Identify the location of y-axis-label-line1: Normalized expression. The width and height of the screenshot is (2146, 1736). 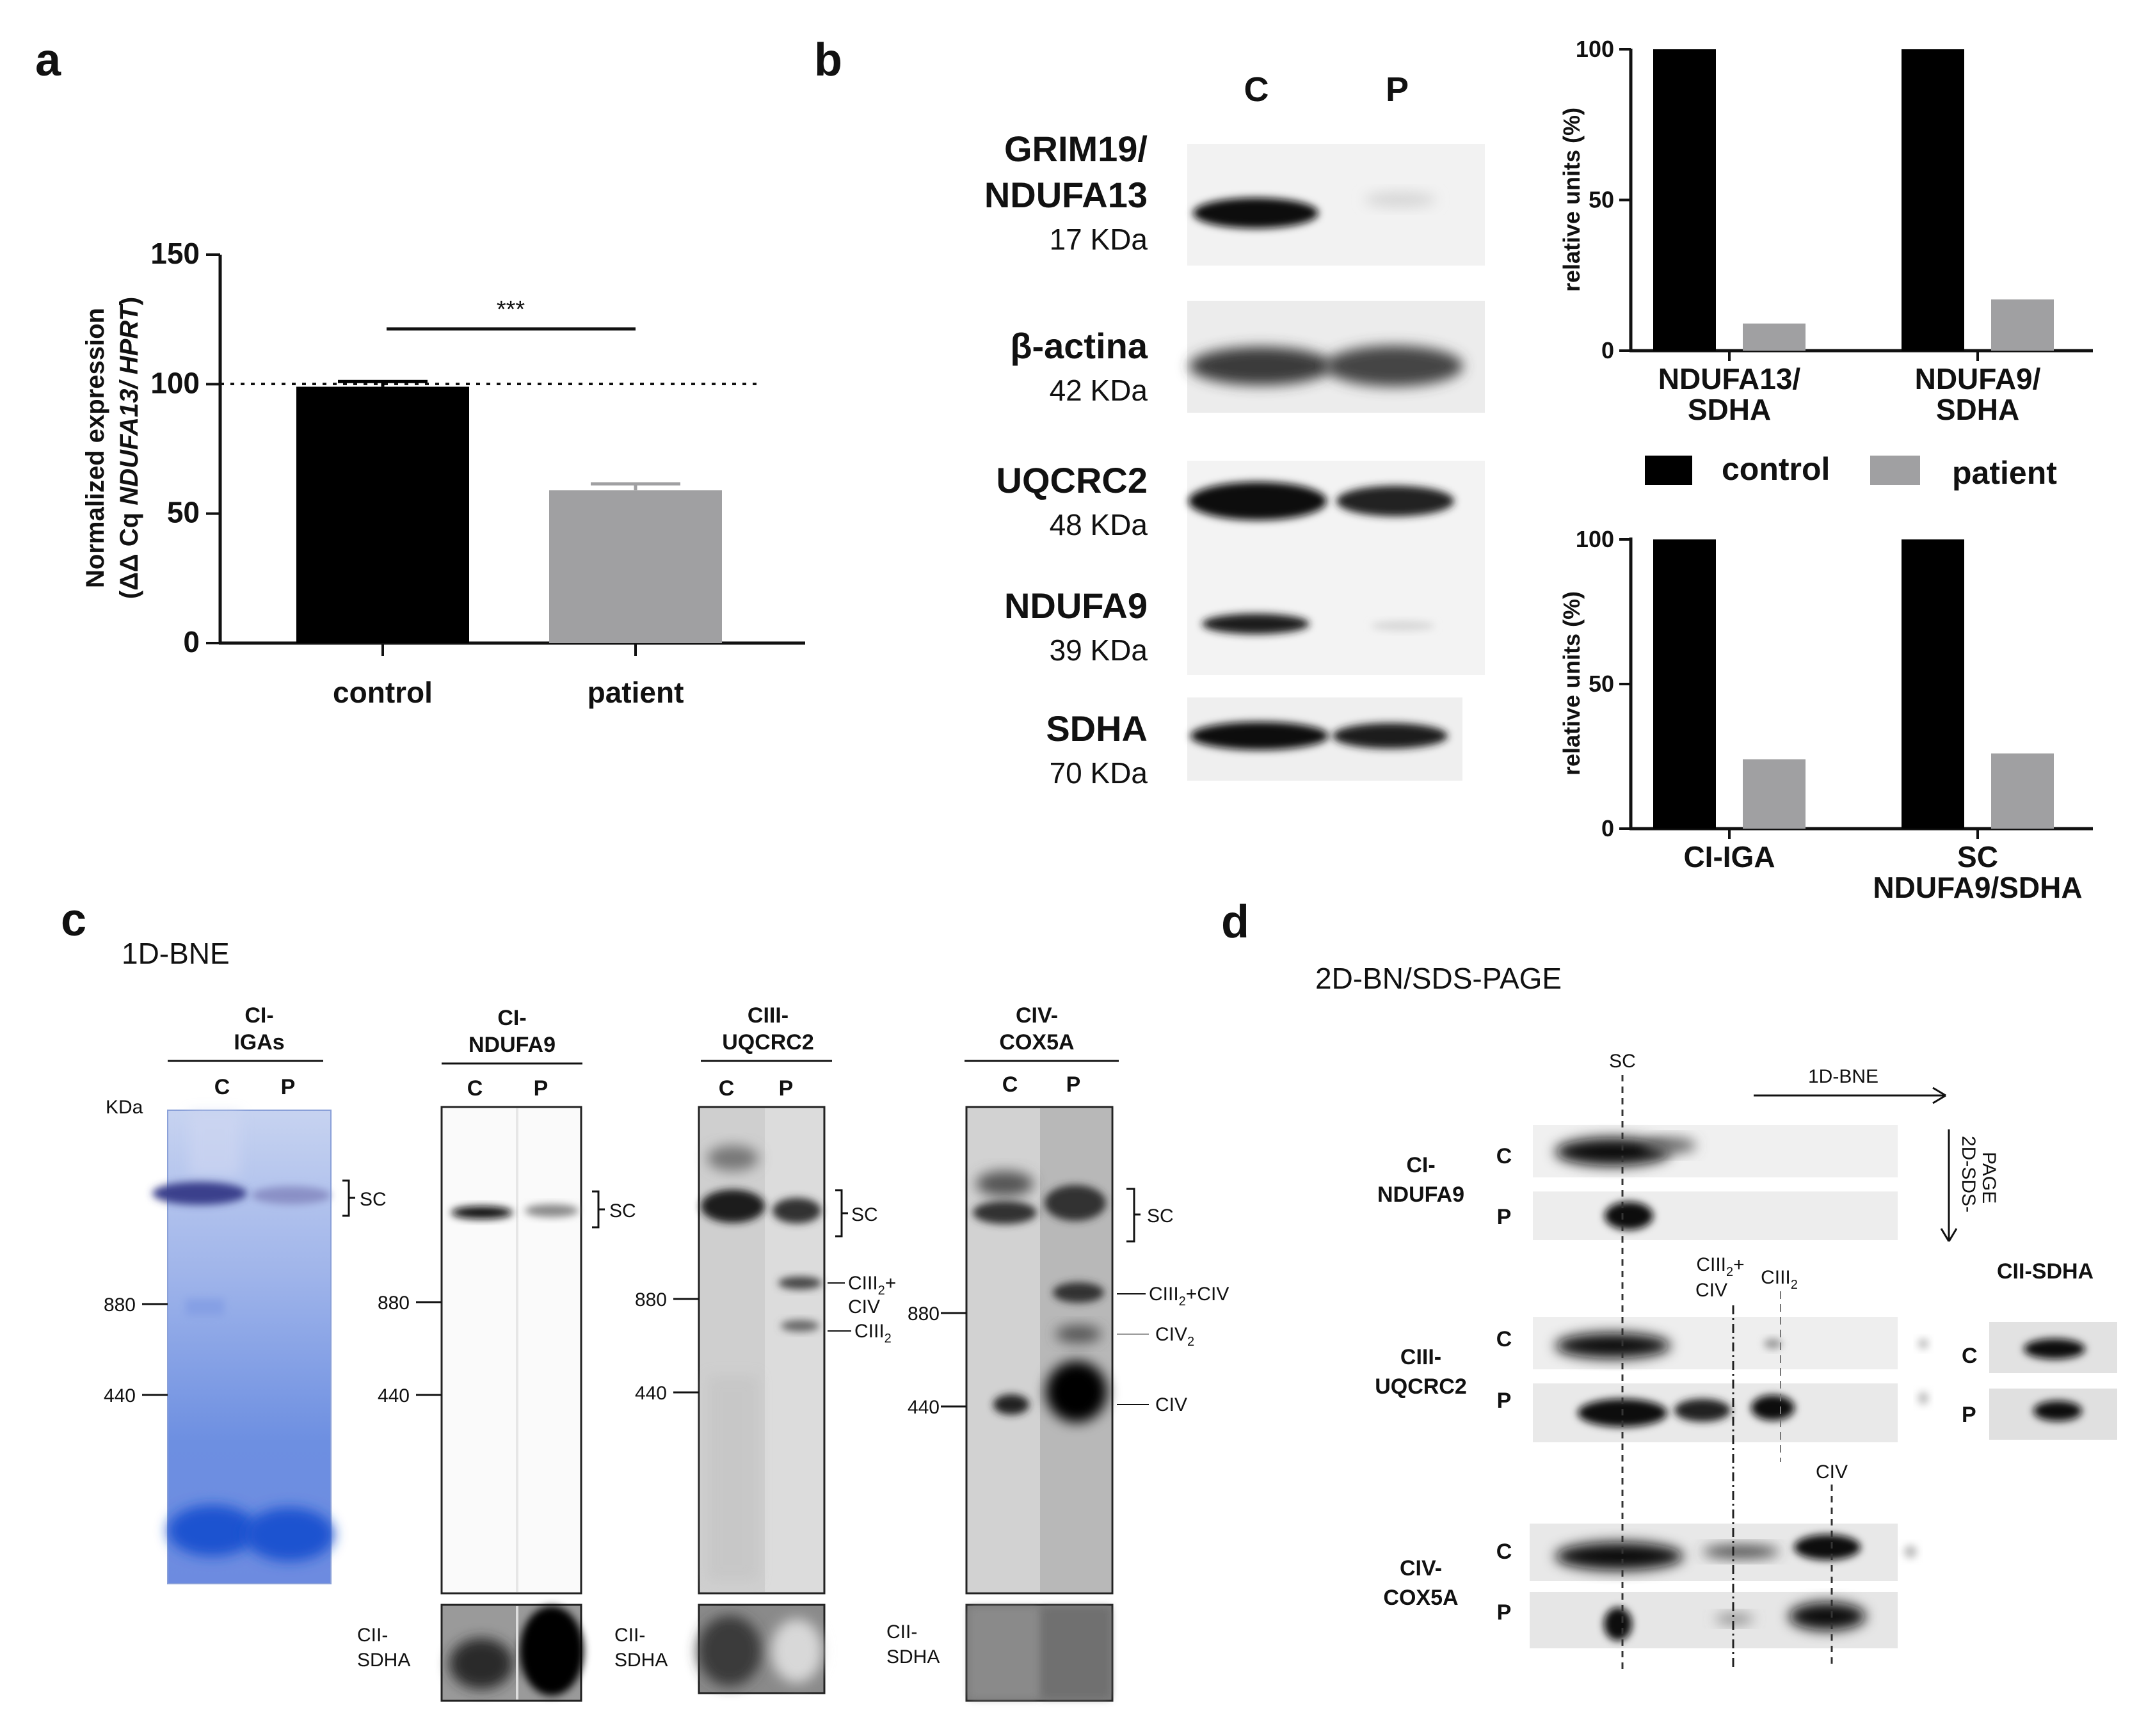
(95, 448).